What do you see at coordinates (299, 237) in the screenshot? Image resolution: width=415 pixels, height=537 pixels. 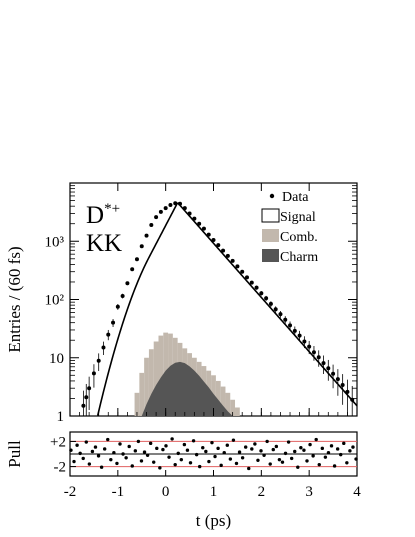 I see `legend-label: Comb.` at bounding box center [299, 237].